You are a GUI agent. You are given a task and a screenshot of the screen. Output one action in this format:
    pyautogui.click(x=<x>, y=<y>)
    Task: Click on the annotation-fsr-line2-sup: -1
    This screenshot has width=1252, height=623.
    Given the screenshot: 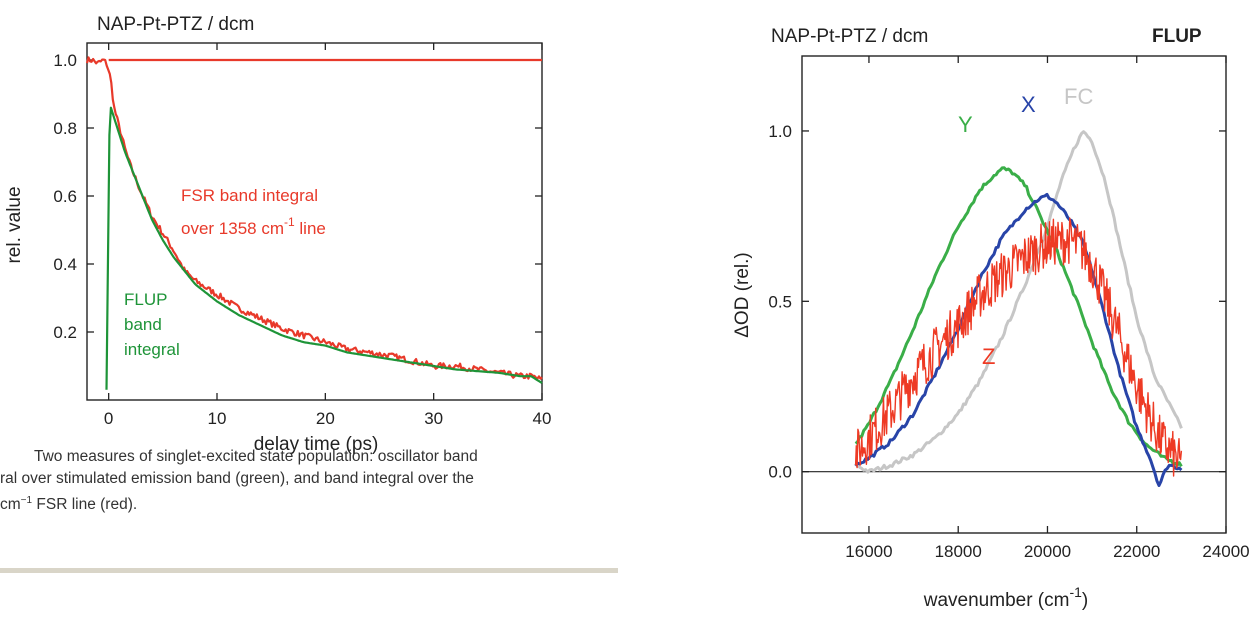 What is the action you would take?
    pyautogui.click(x=289, y=222)
    